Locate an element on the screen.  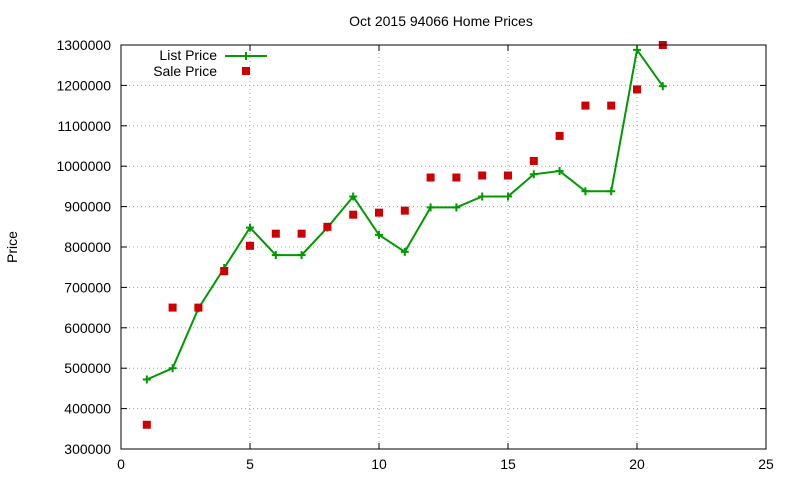
y-tick-label: 400000 is located at coordinates (87, 409).